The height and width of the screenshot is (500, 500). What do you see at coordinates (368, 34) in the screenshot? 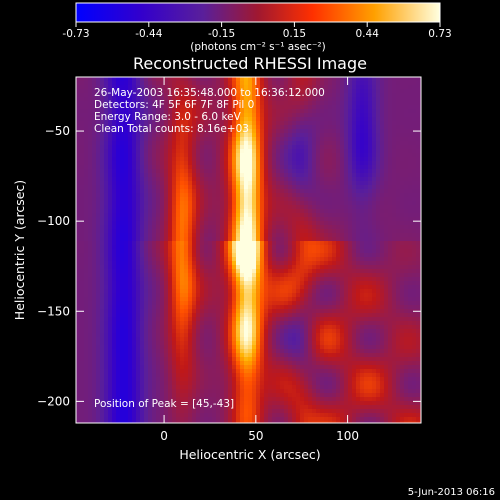
I see `colorbar-tick-label: 0.44` at bounding box center [368, 34].